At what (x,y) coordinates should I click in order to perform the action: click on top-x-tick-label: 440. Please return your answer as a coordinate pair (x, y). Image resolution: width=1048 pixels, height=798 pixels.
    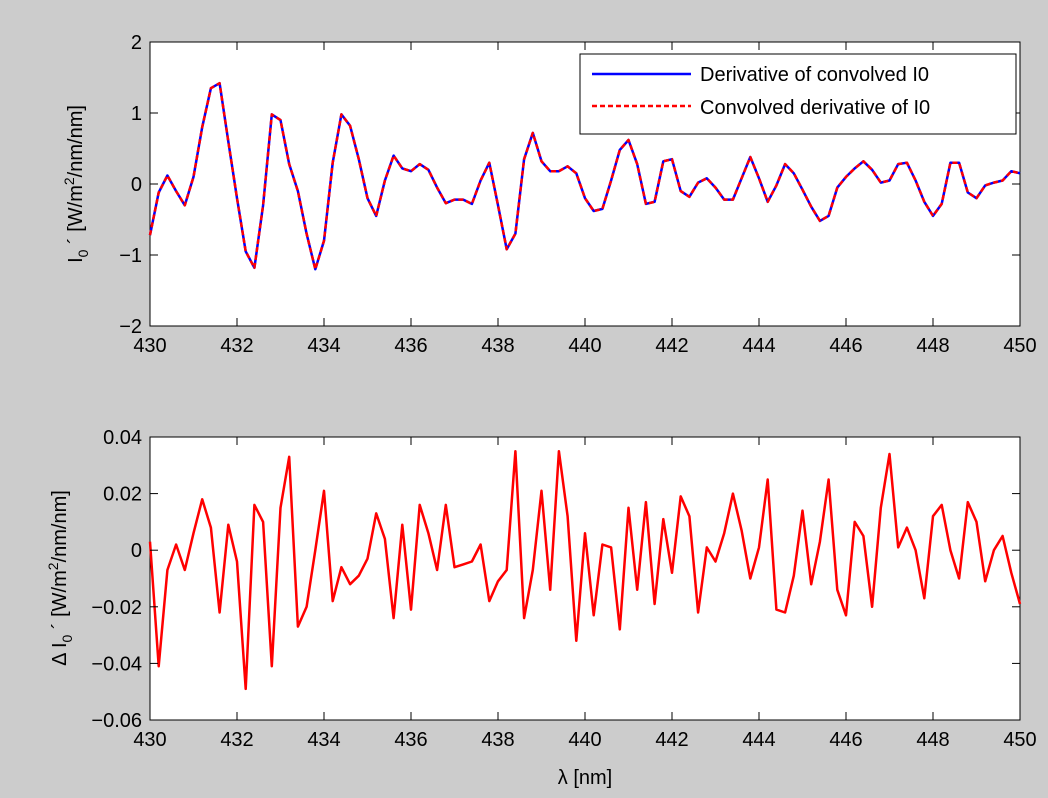
    Looking at the image, I should click on (584, 346).